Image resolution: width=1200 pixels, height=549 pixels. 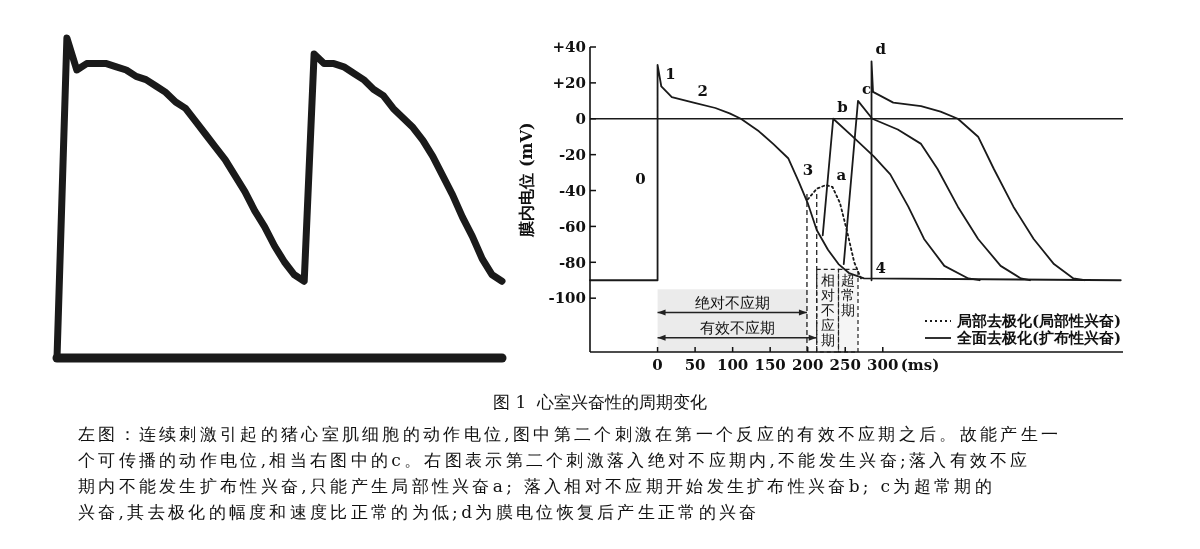 I want to click on annotation: 2, so click(x=703, y=90).